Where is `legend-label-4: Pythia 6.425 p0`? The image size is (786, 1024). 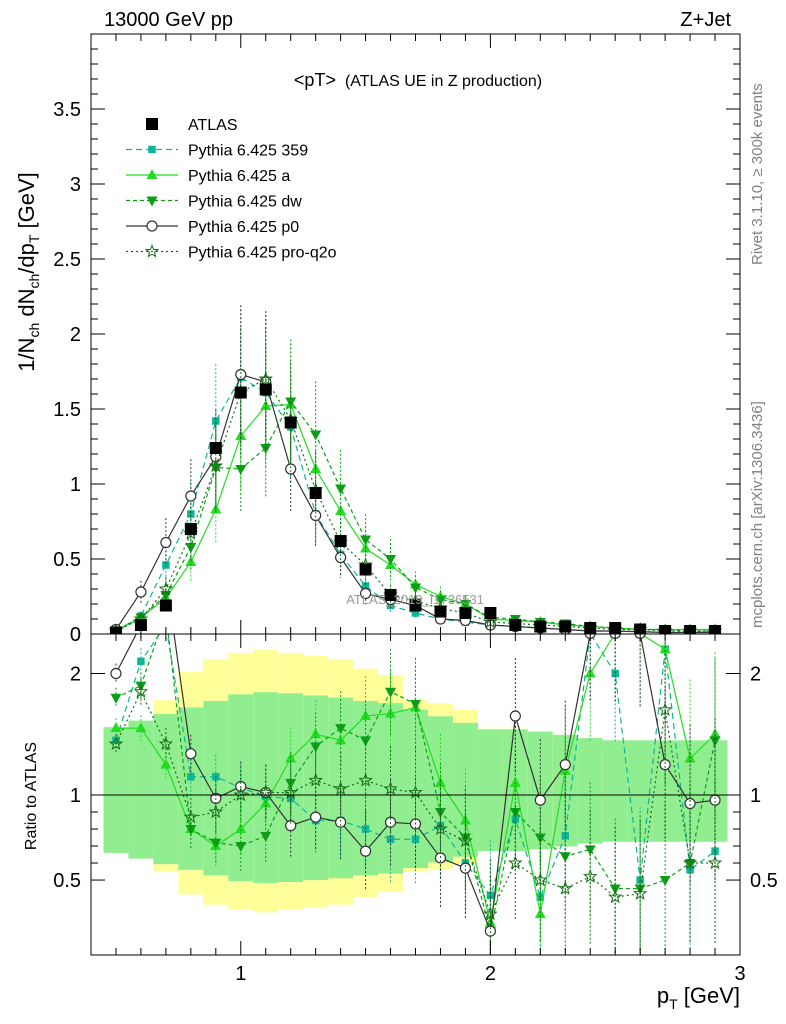 legend-label-4: Pythia 6.425 p0 is located at coordinates (243, 227).